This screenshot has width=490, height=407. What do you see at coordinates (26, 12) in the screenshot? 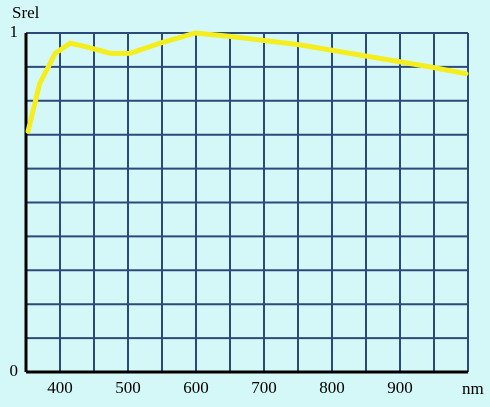
I see `y-axis-label: Srel` at bounding box center [26, 12].